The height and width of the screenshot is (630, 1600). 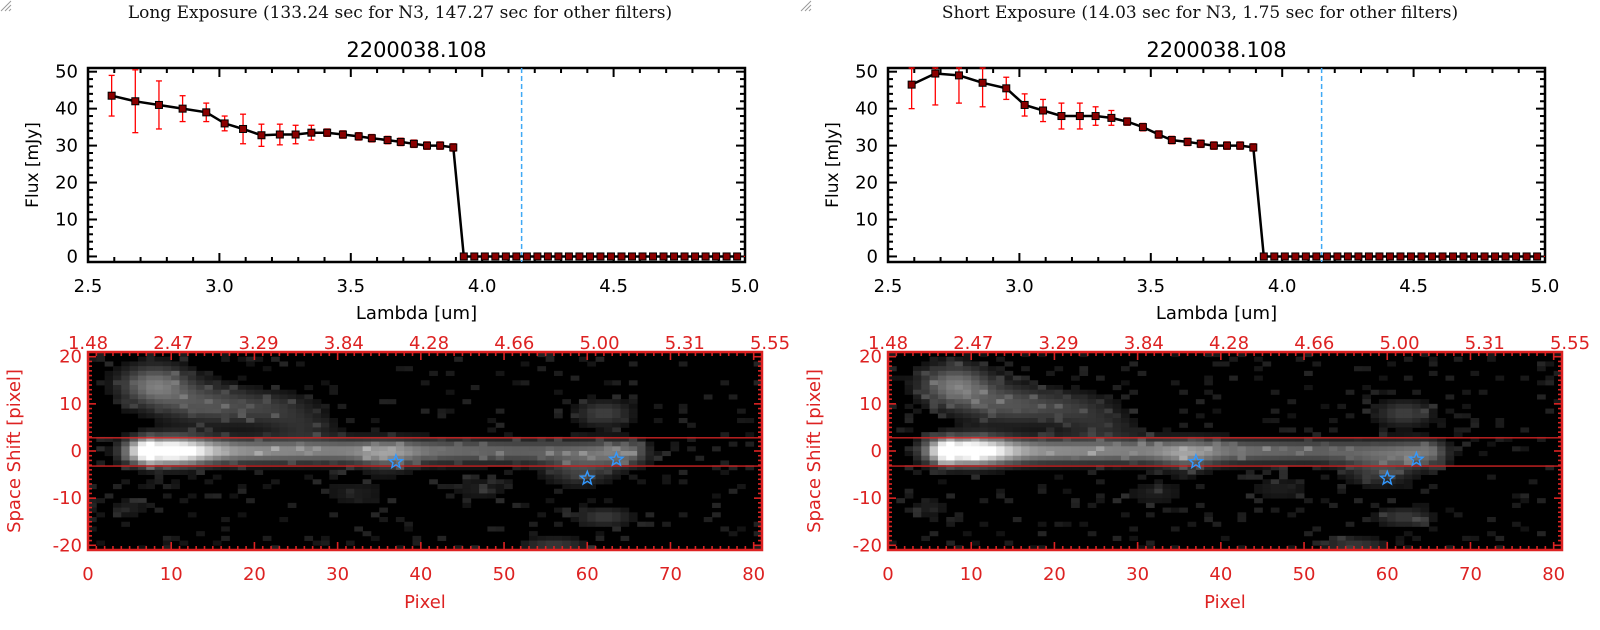 I want to click on x-tick-label: 4.5, so click(x=1413, y=286).